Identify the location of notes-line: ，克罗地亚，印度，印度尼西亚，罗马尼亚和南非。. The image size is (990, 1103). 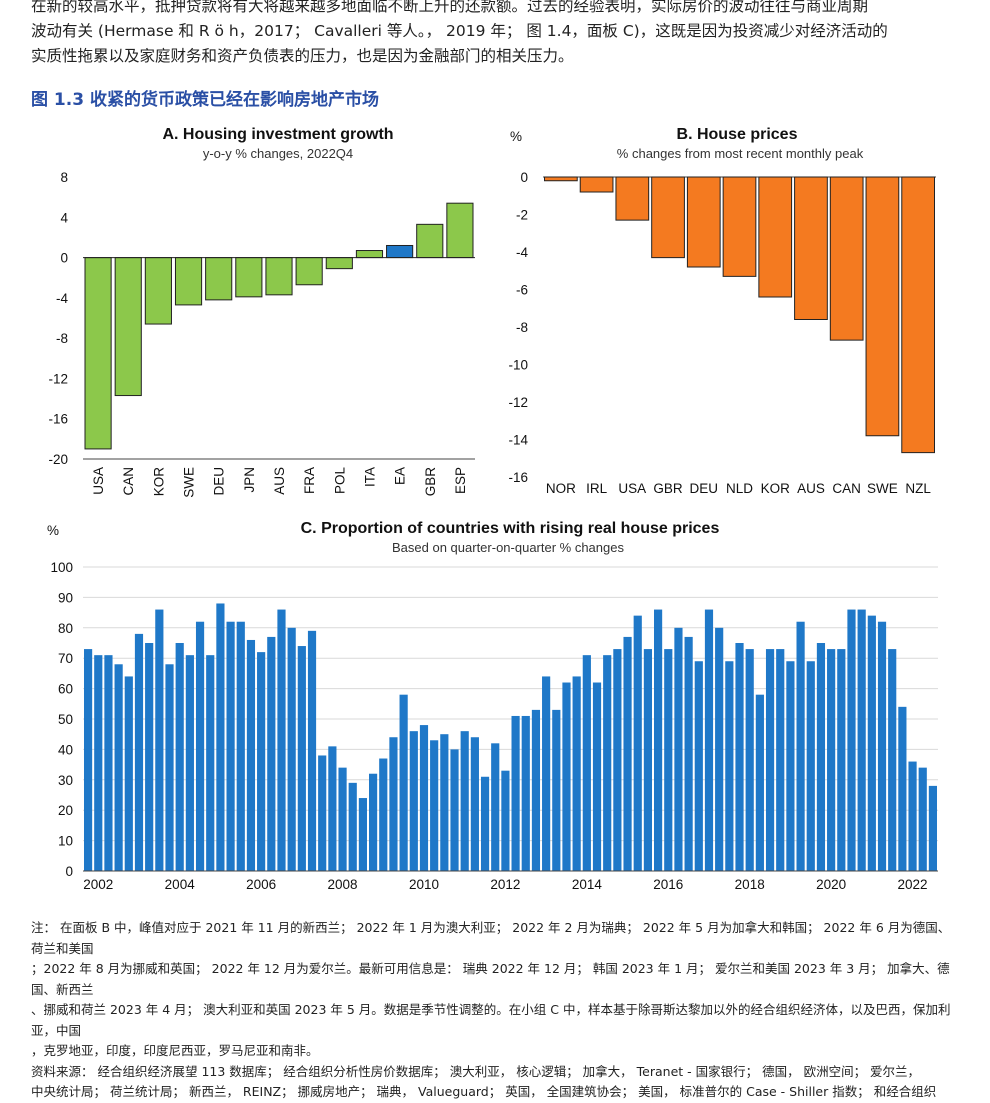
(175, 1050).